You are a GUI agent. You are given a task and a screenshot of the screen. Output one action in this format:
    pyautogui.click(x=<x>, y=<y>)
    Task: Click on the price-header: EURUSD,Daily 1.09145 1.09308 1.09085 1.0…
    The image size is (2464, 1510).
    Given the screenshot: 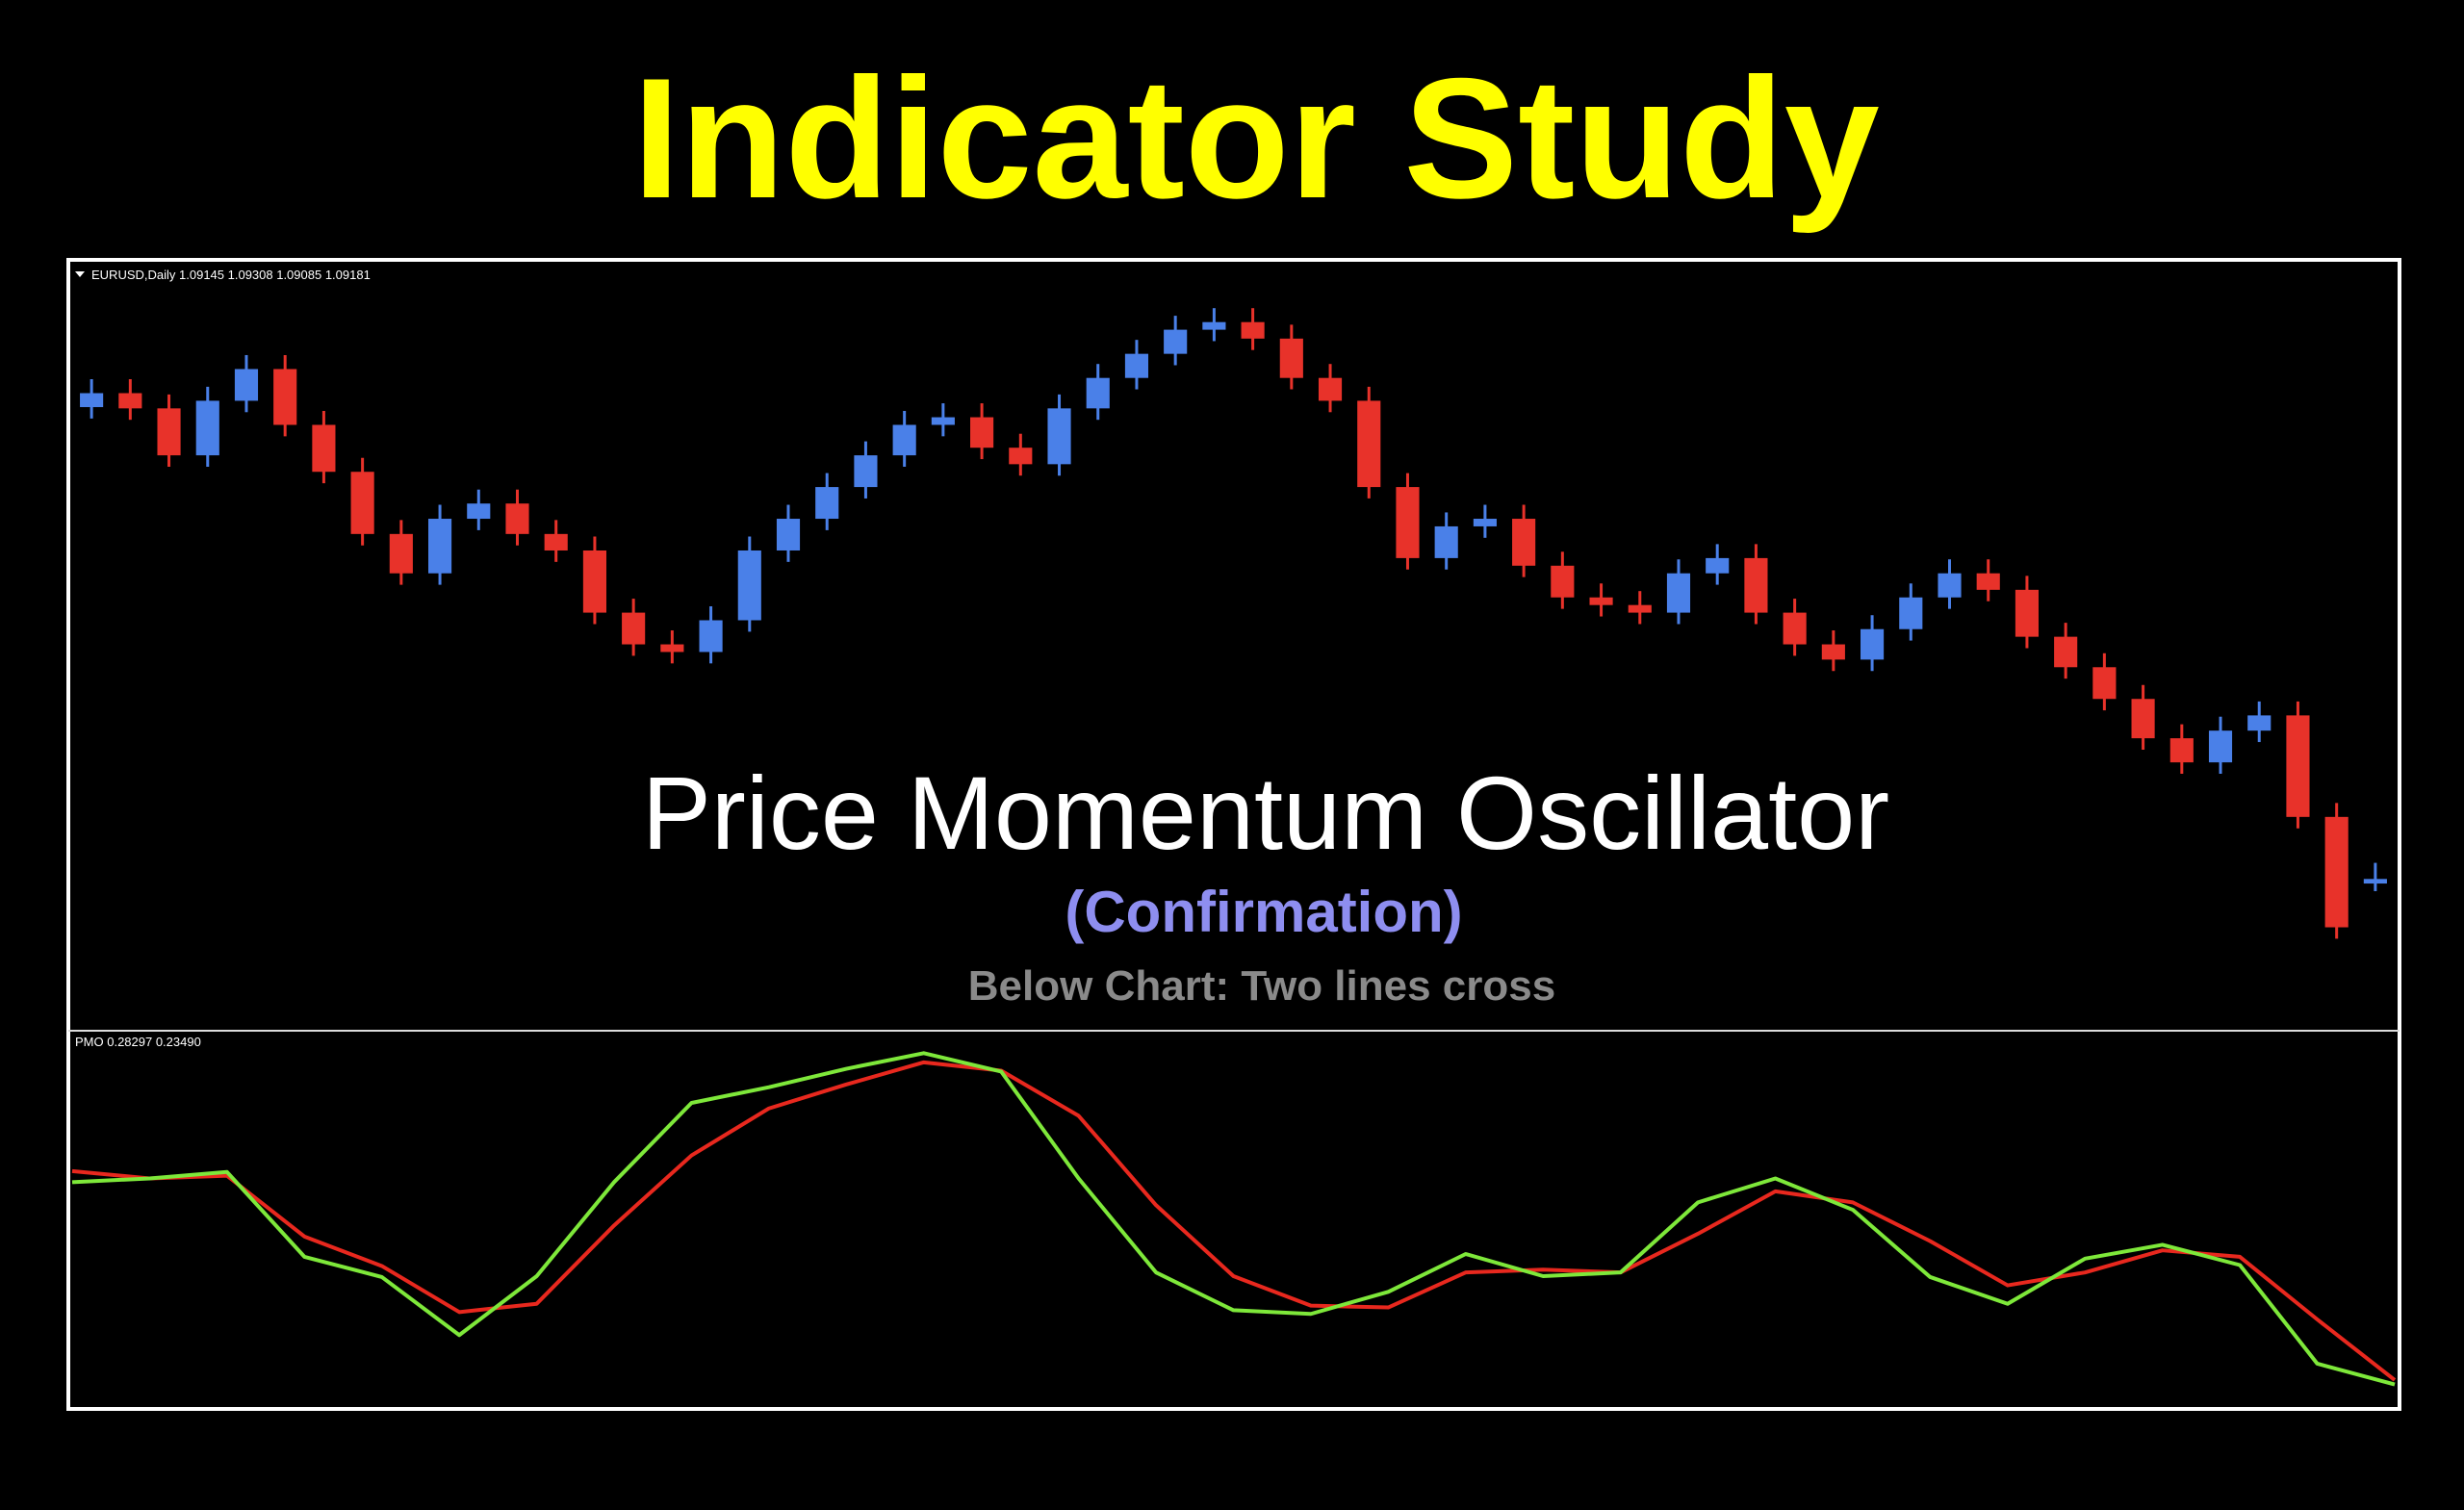 What is the action you would take?
    pyautogui.click(x=231, y=275)
    